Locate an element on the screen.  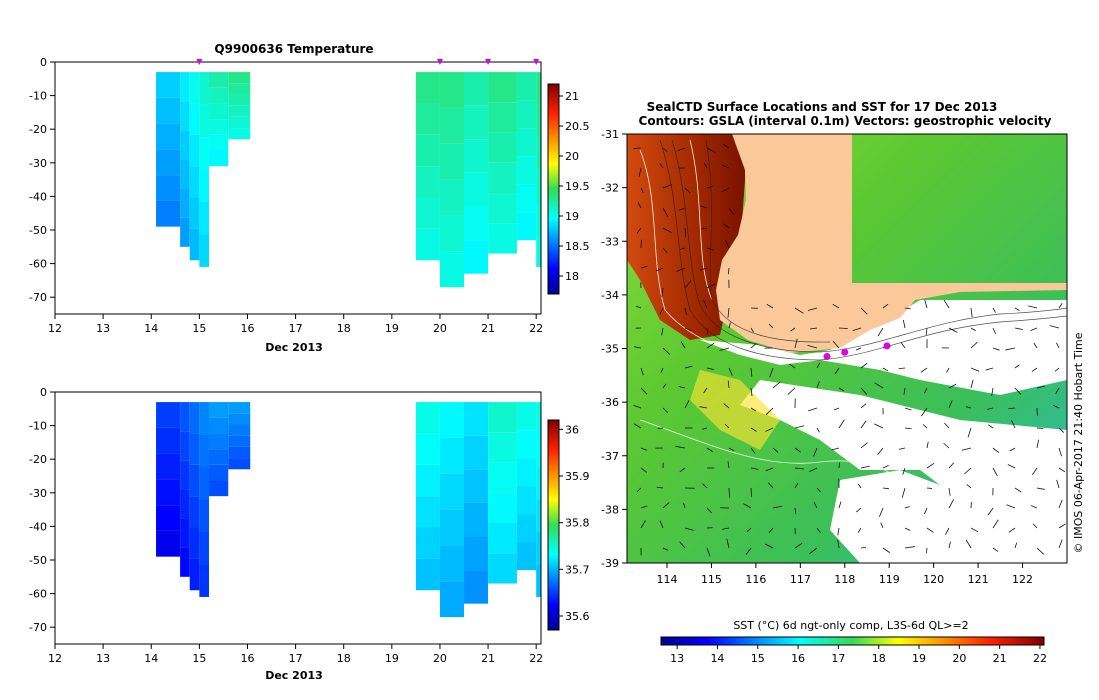
x-tick-label: 20 is located at coordinates (440, 658).